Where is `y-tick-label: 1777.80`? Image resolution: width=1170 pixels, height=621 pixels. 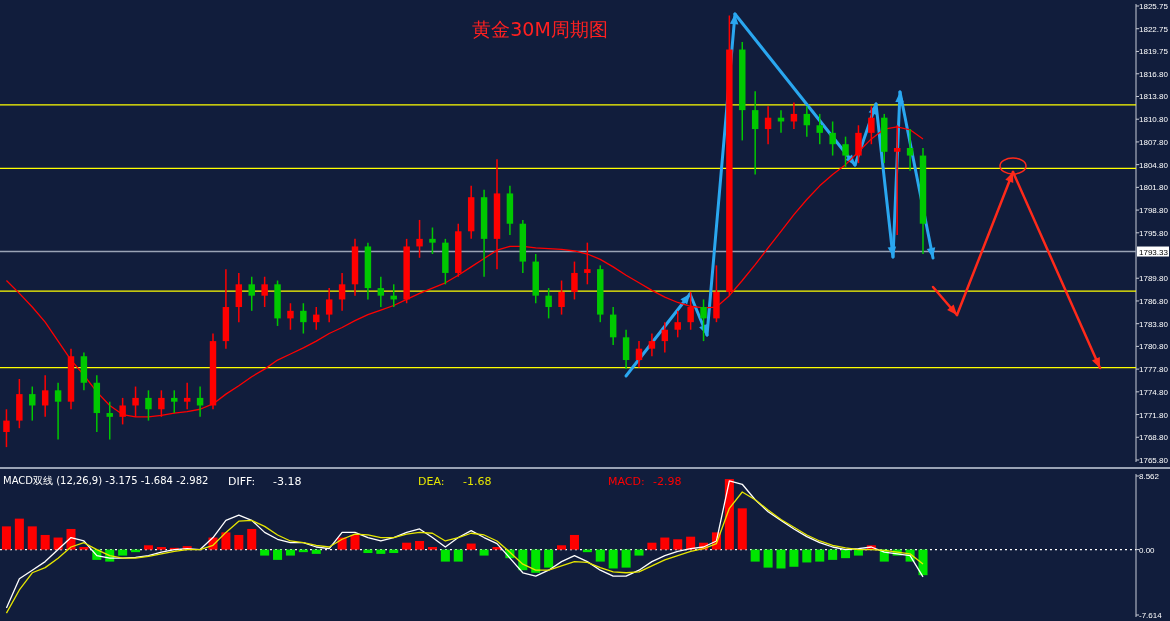
y-tick-label: 1777.80 is located at coordinates (1154, 370).